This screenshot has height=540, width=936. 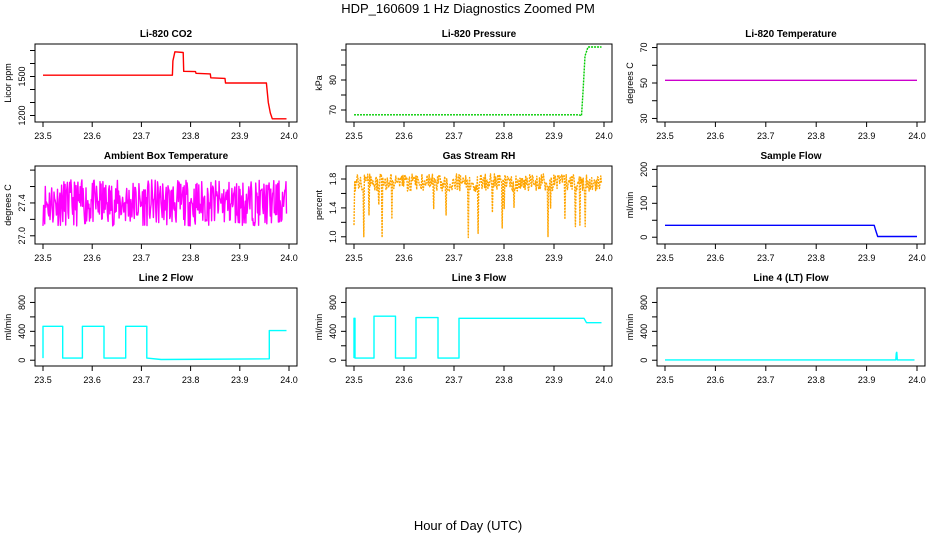 What do you see at coordinates (333, 80) in the screenshot?
I see `y-tick-label: 80` at bounding box center [333, 80].